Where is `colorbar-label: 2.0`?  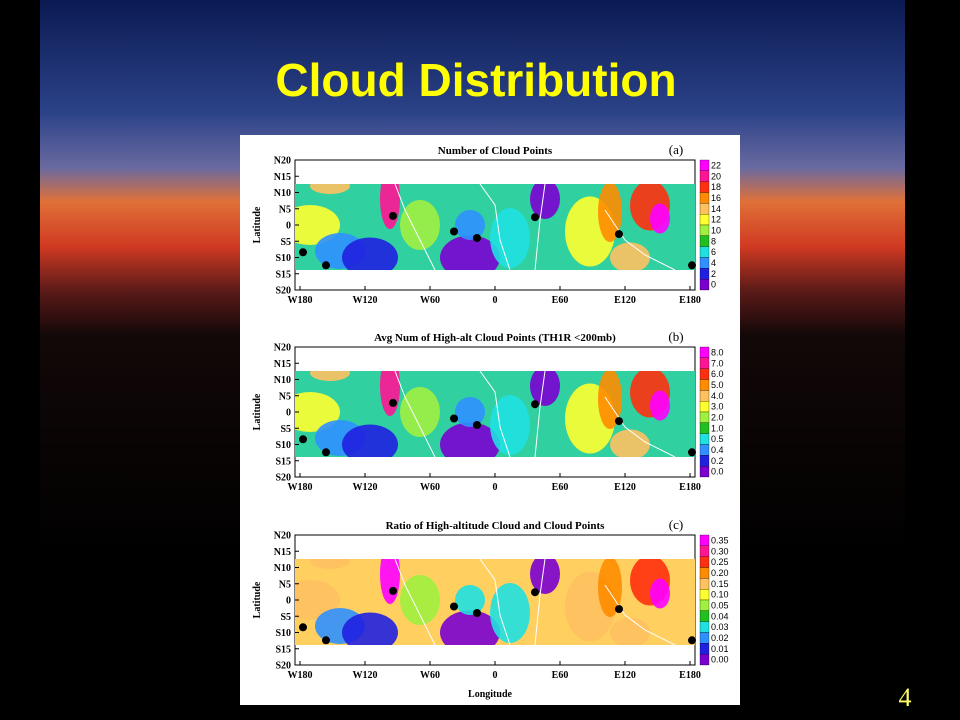 colorbar-label: 2.0 is located at coordinates (717, 417).